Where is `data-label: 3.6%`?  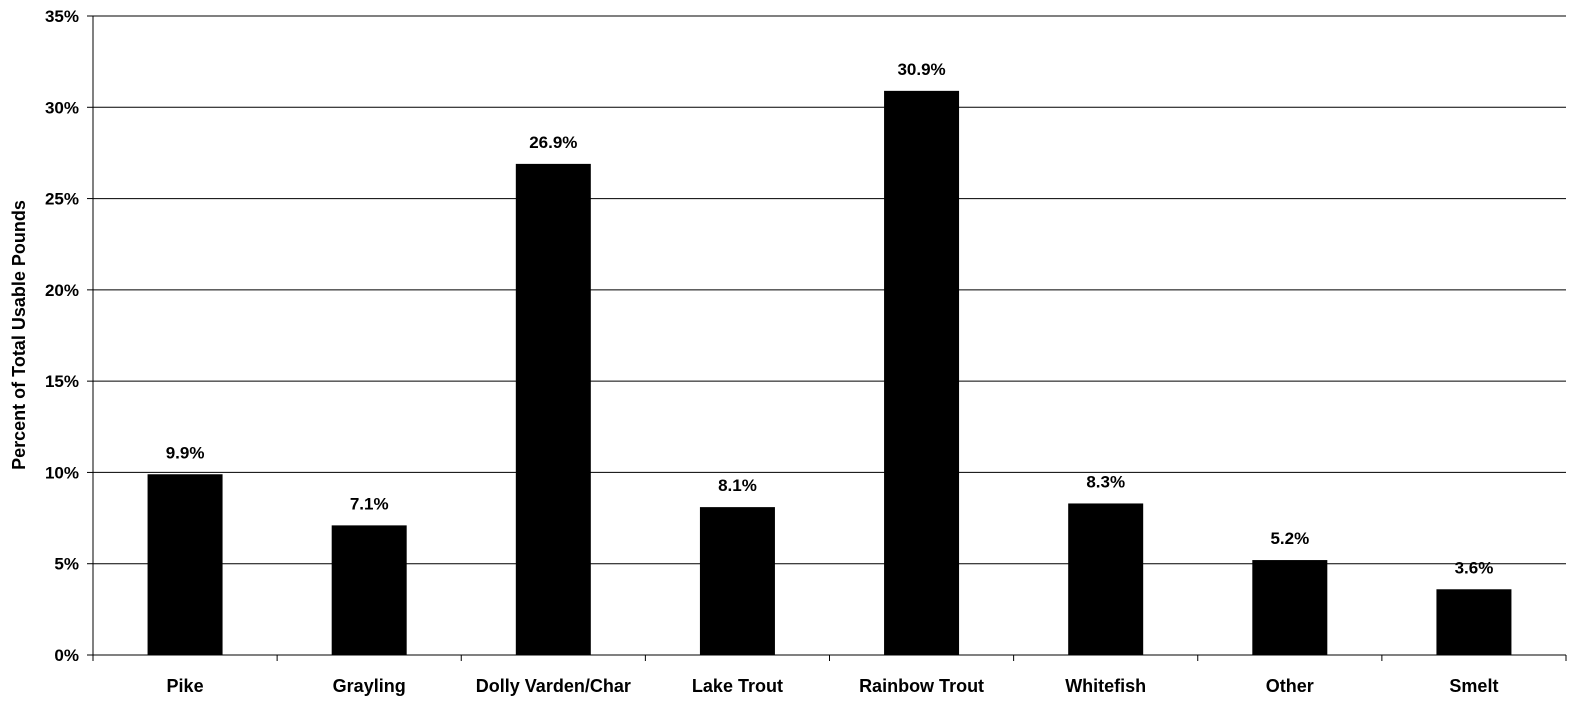
data-label: 3.6% is located at coordinates (1474, 567).